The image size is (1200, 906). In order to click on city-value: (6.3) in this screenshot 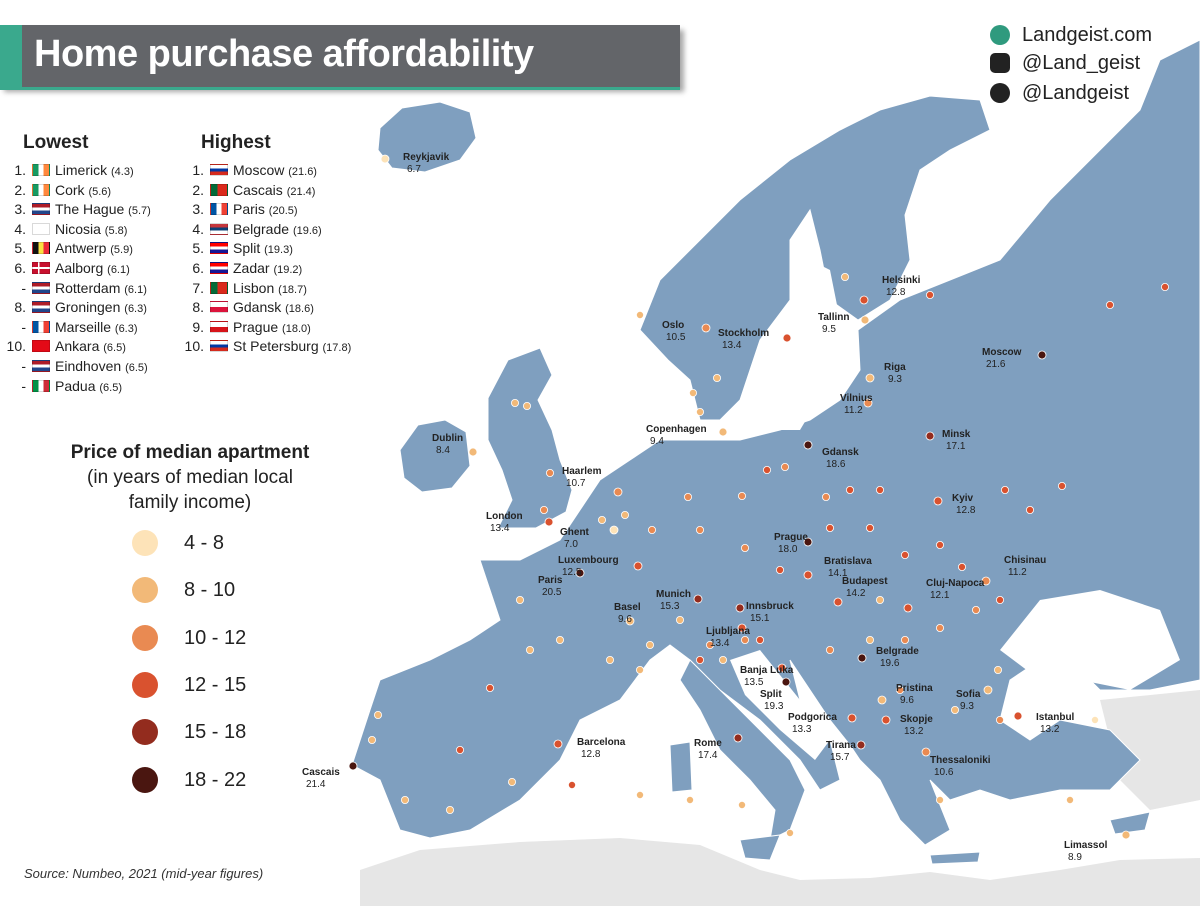, I will do `click(126, 328)`.